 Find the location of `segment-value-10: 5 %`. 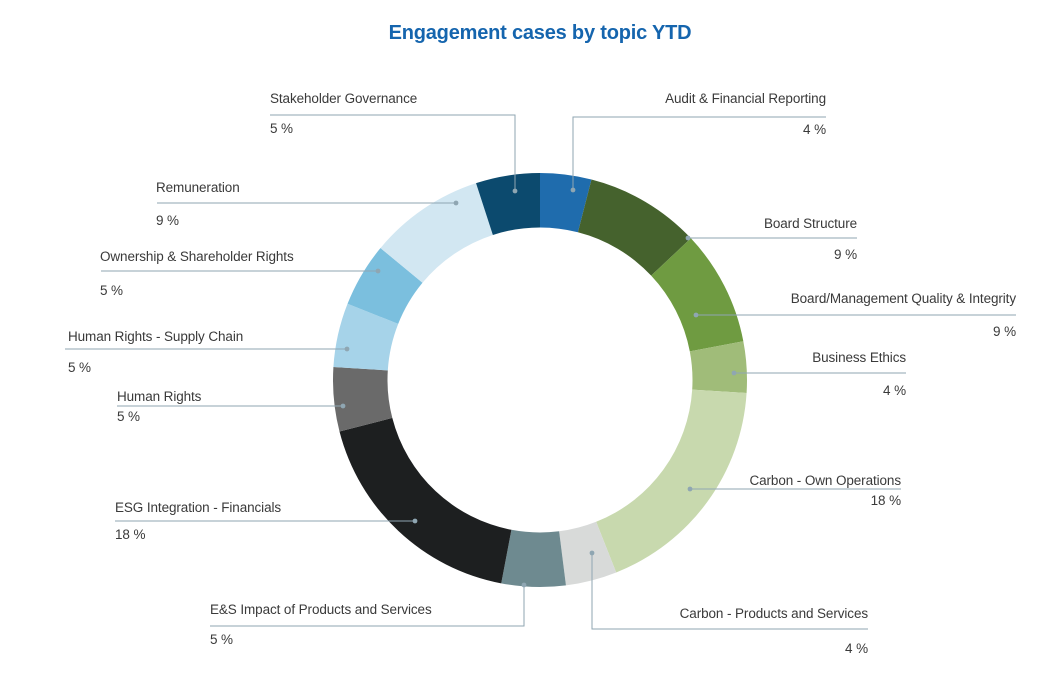

segment-value-10: 5 % is located at coordinates (111, 290).